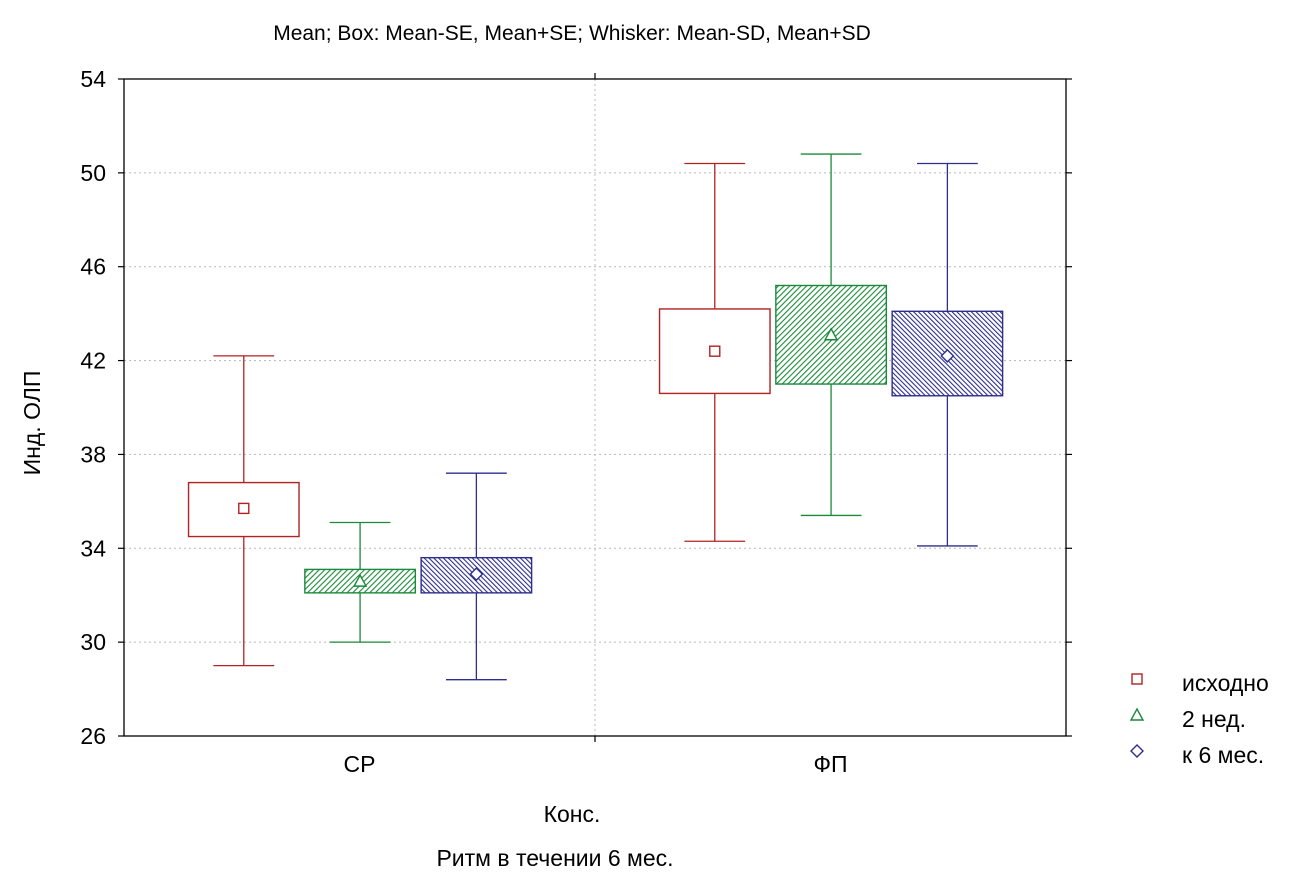 This screenshot has width=1297, height=879. Describe the element at coordinates (360, 764) in the screenshot. I see `x-tick-label: СР` at that location.